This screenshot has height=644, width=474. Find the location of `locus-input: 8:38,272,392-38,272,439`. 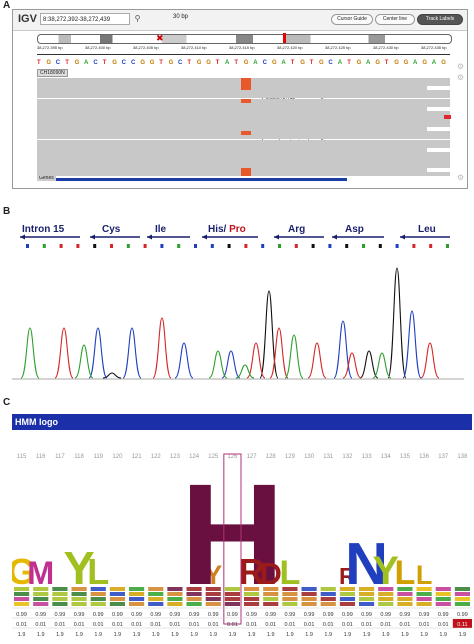

locus-input: 8:38,272,392-38,272,439 is located at coordinates (85, 19).